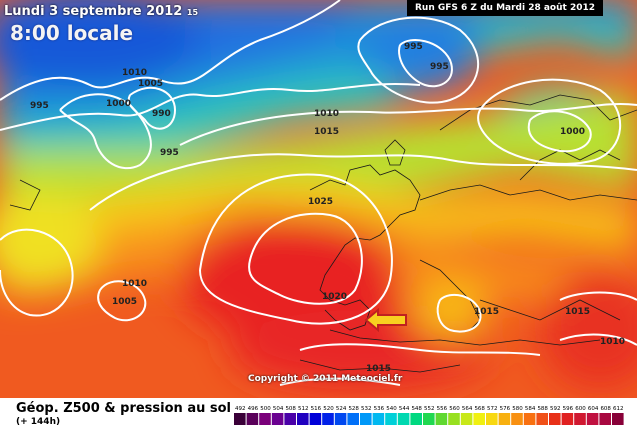 The height and width of the screenshot is (430, 637). I want to click on legend-tick-label: 492, so click(240, 409).